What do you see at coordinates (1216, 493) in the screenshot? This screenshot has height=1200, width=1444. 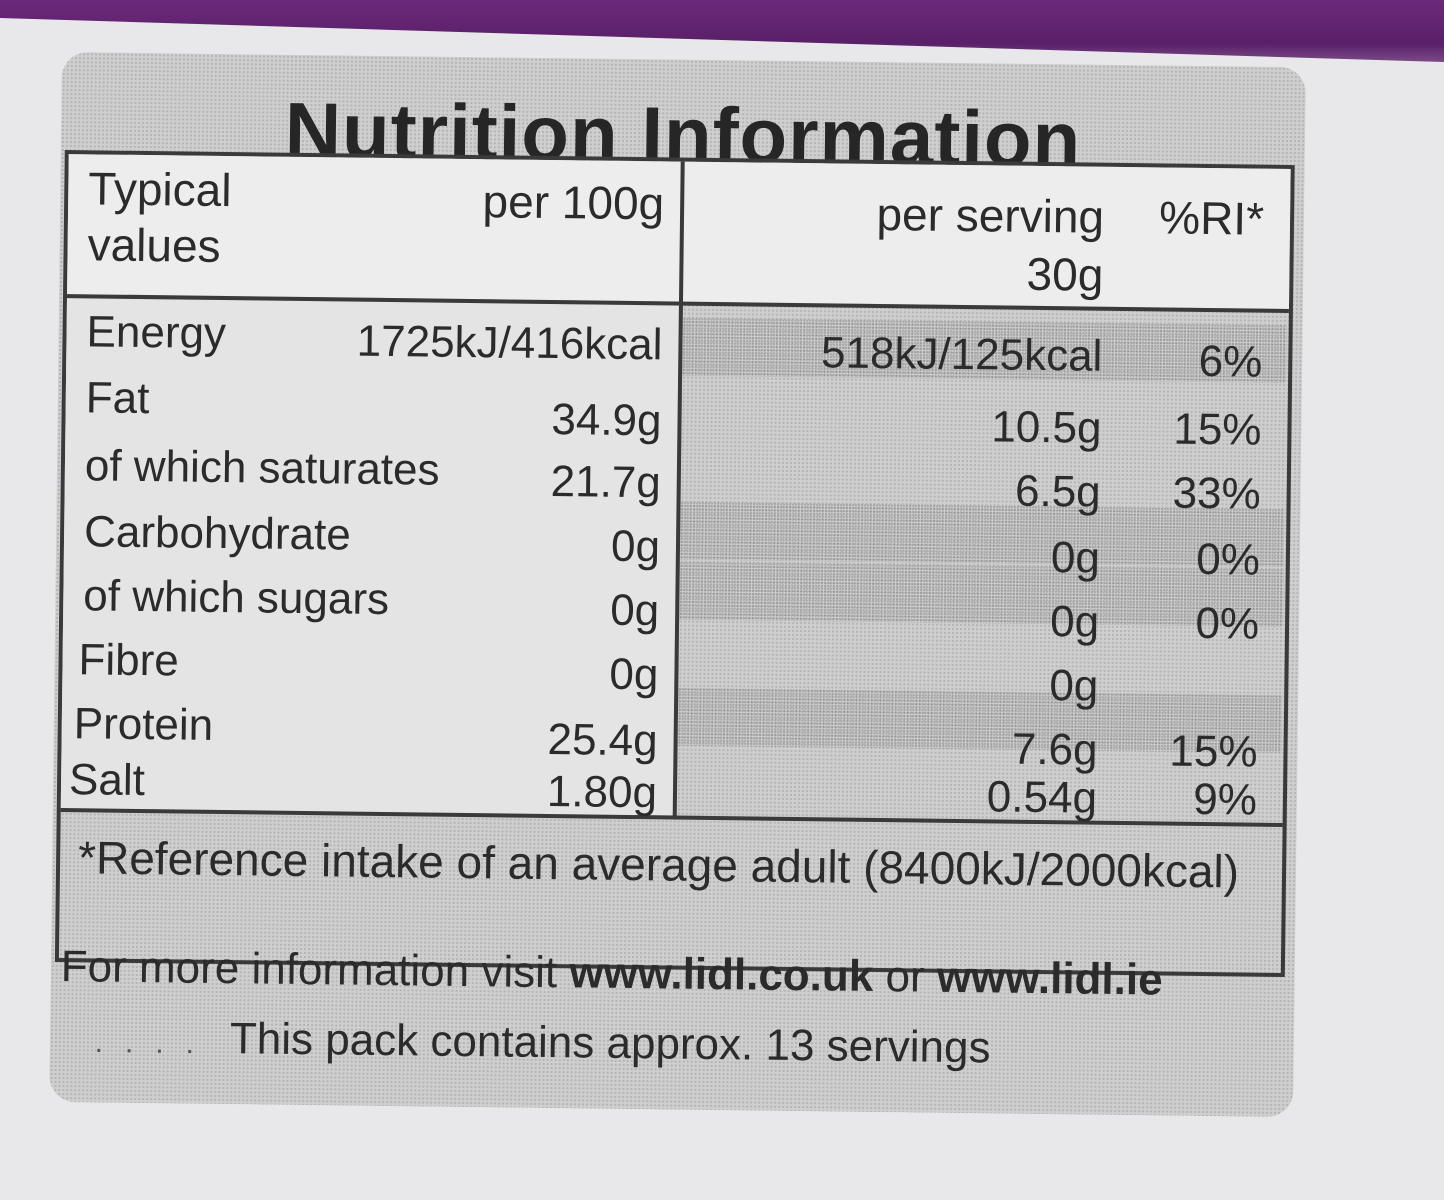 I see `row-ri: 33%` at bounding box center [1216, 493].